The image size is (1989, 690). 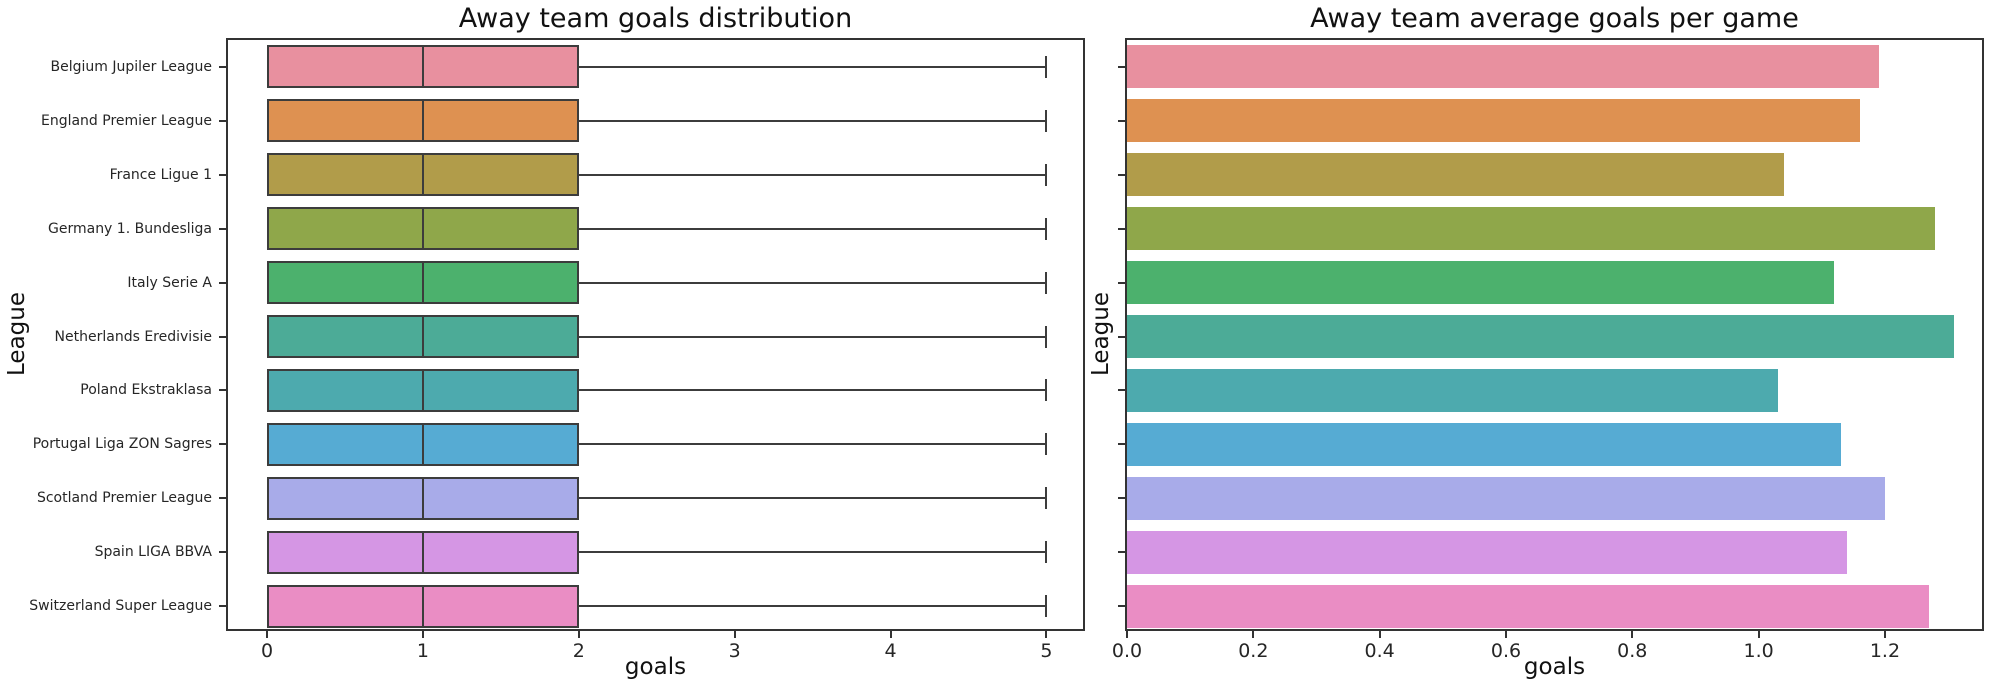 What do you see at coordinates (267, 651) in the screenshot?
I see `x-tick-label: 0` at bounding box center [267, 651].